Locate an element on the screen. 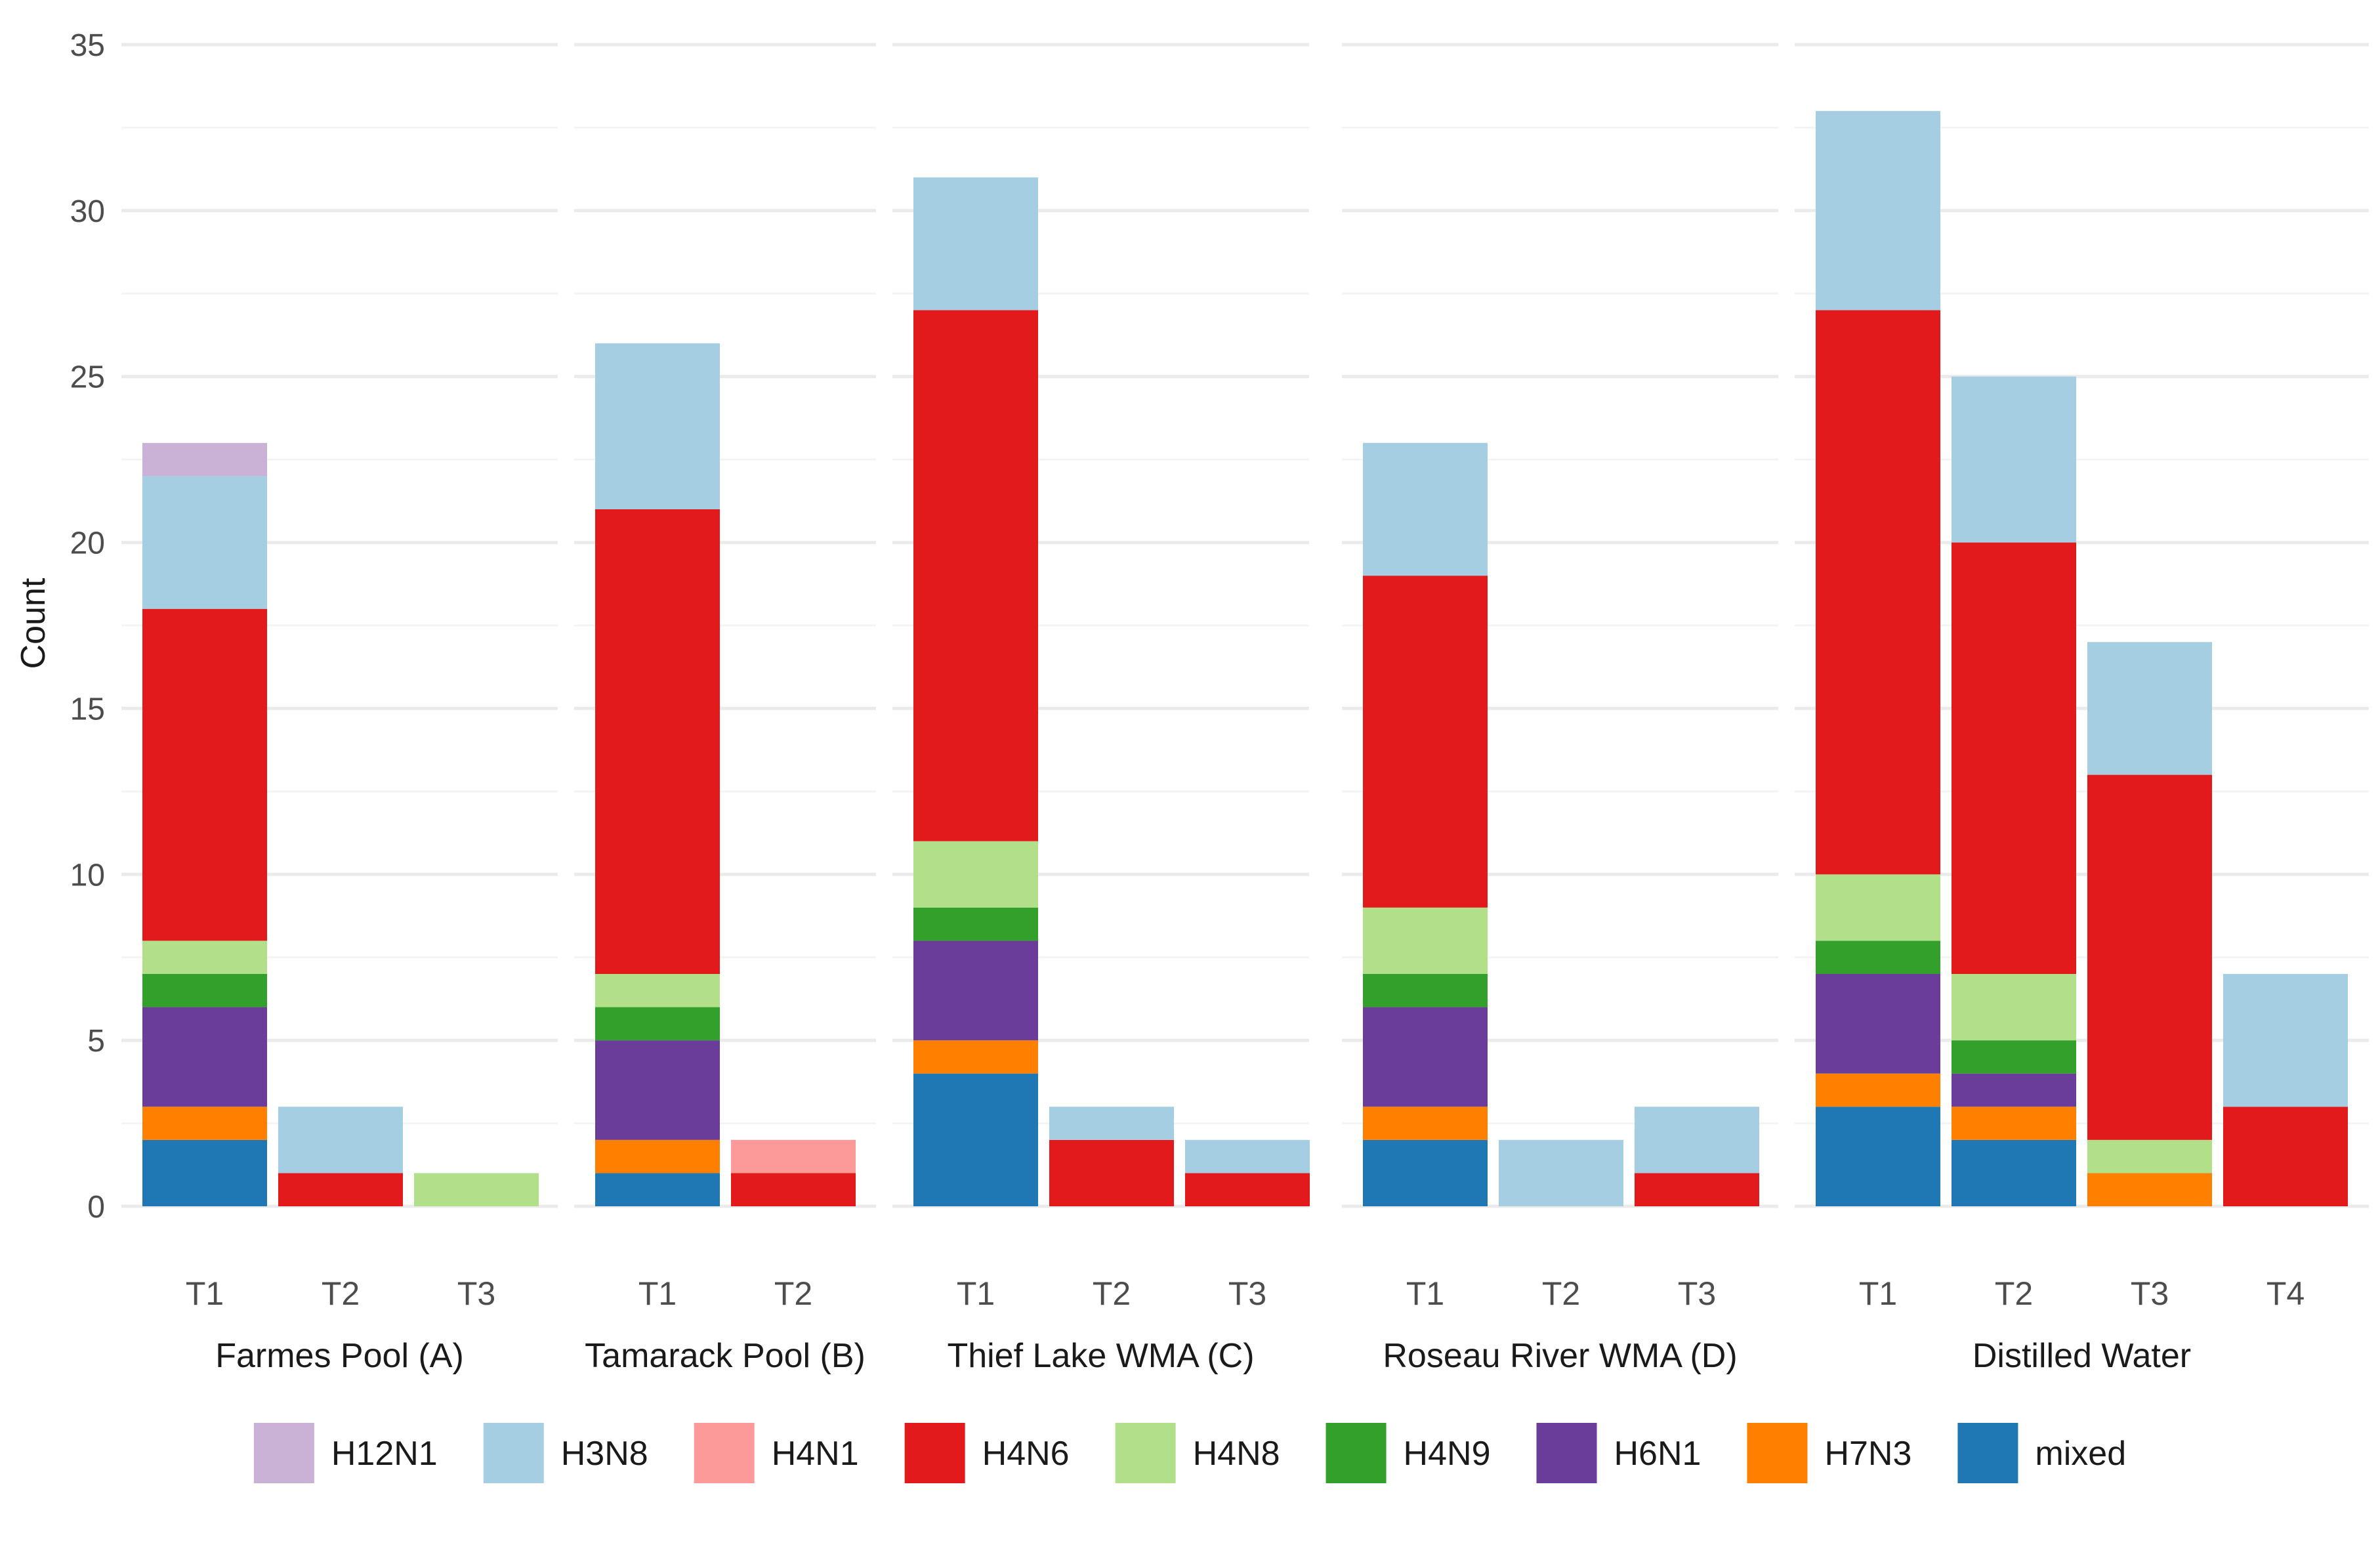 The width and height of the screenshot is (2380, 1541). facet-label: Distilled Water is located at coordinates (2082, 1356).